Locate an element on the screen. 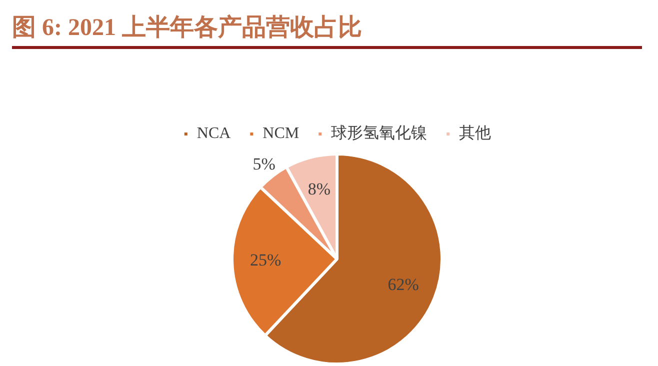  legend-label: 球形氢氧化镍 is located at coordinates (379, 133).